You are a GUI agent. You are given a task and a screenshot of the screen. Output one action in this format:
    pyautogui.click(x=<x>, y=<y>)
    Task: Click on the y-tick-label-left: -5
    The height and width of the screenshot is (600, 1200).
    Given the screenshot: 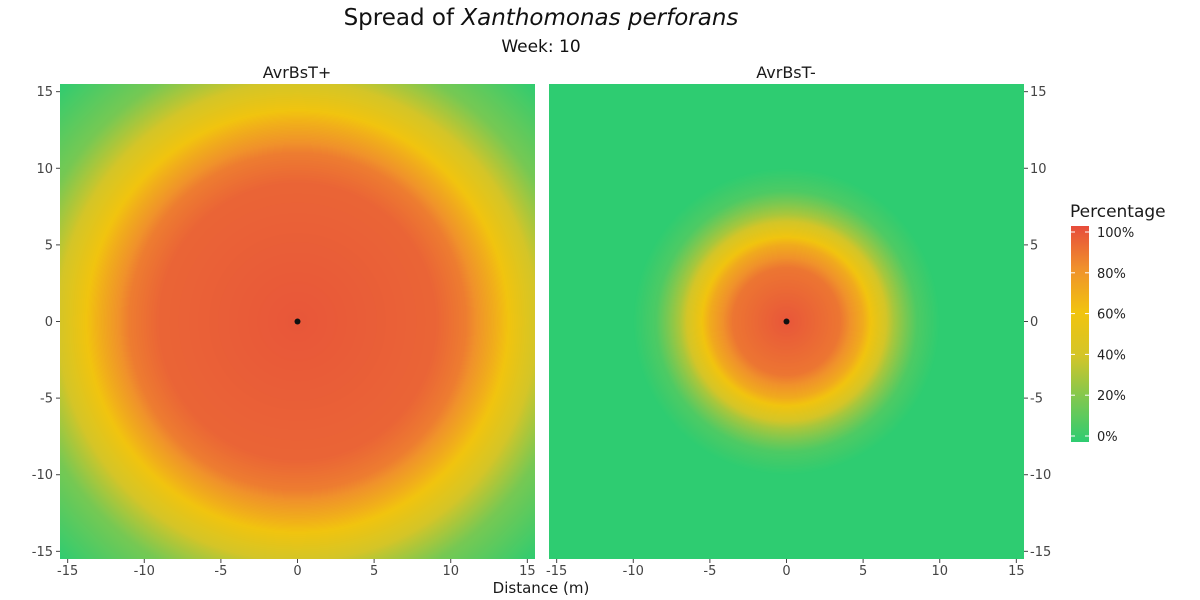 What is the action you would take?
    pyautogui.click(x=46, y=399)
    